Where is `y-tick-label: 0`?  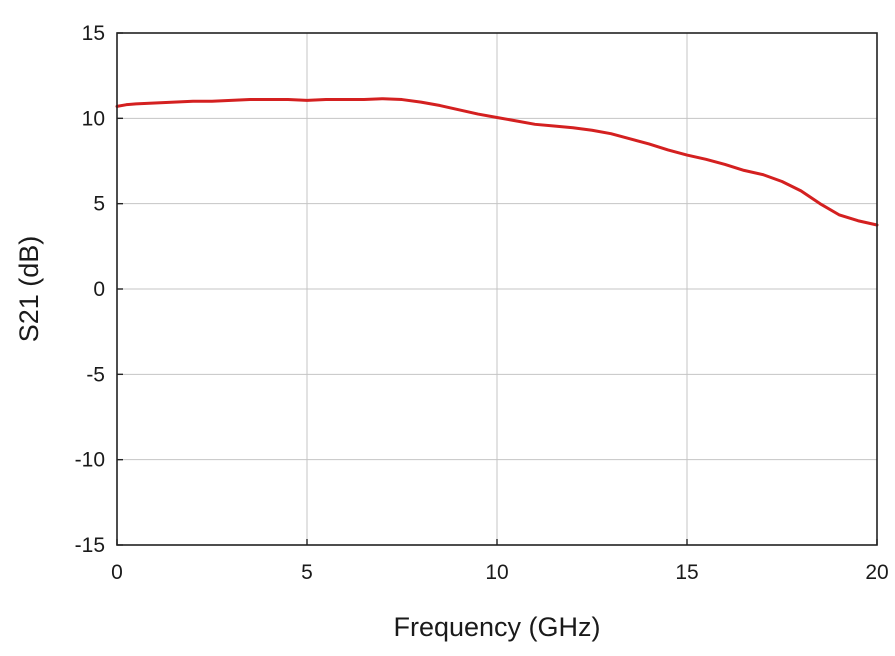 y-tick-label: 0 is located at coordinates (99, 289).